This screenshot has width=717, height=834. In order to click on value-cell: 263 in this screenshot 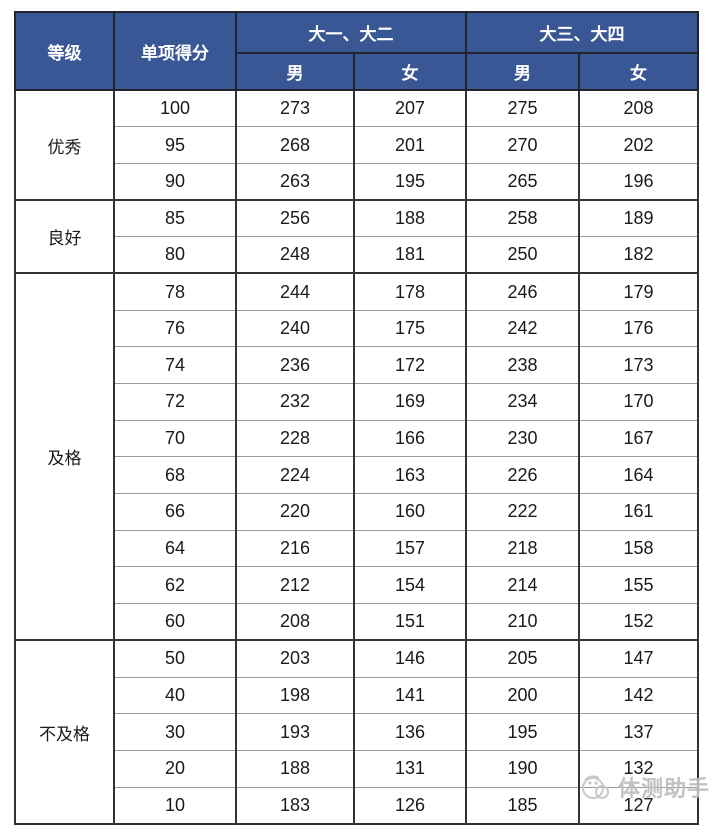, I will do `click(295, 181)`.